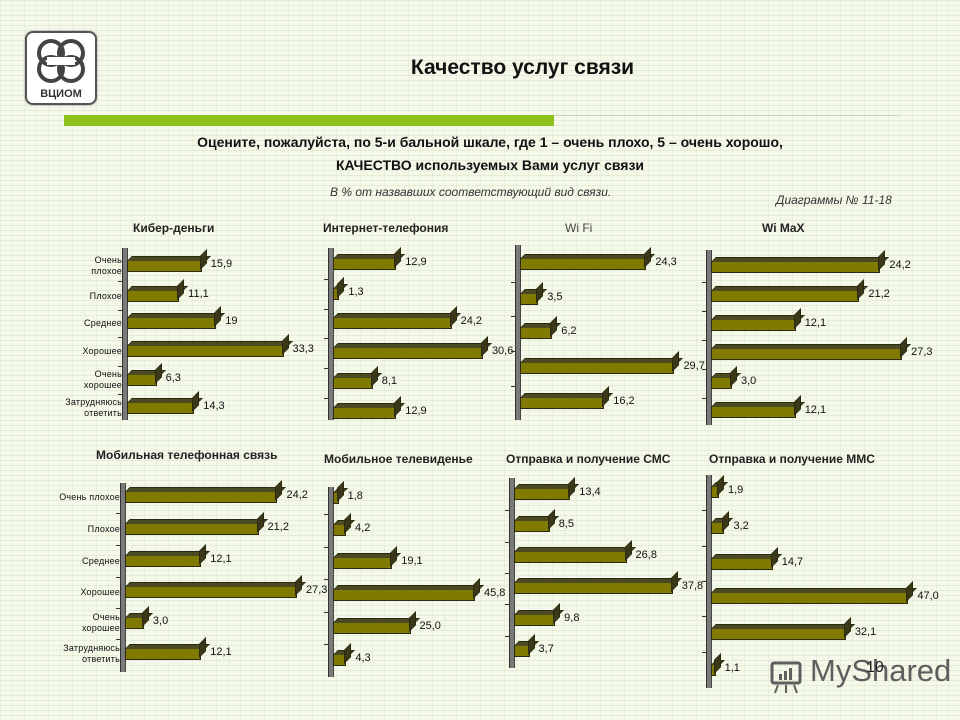  I want to click on accent-bar, so click(309, 120).